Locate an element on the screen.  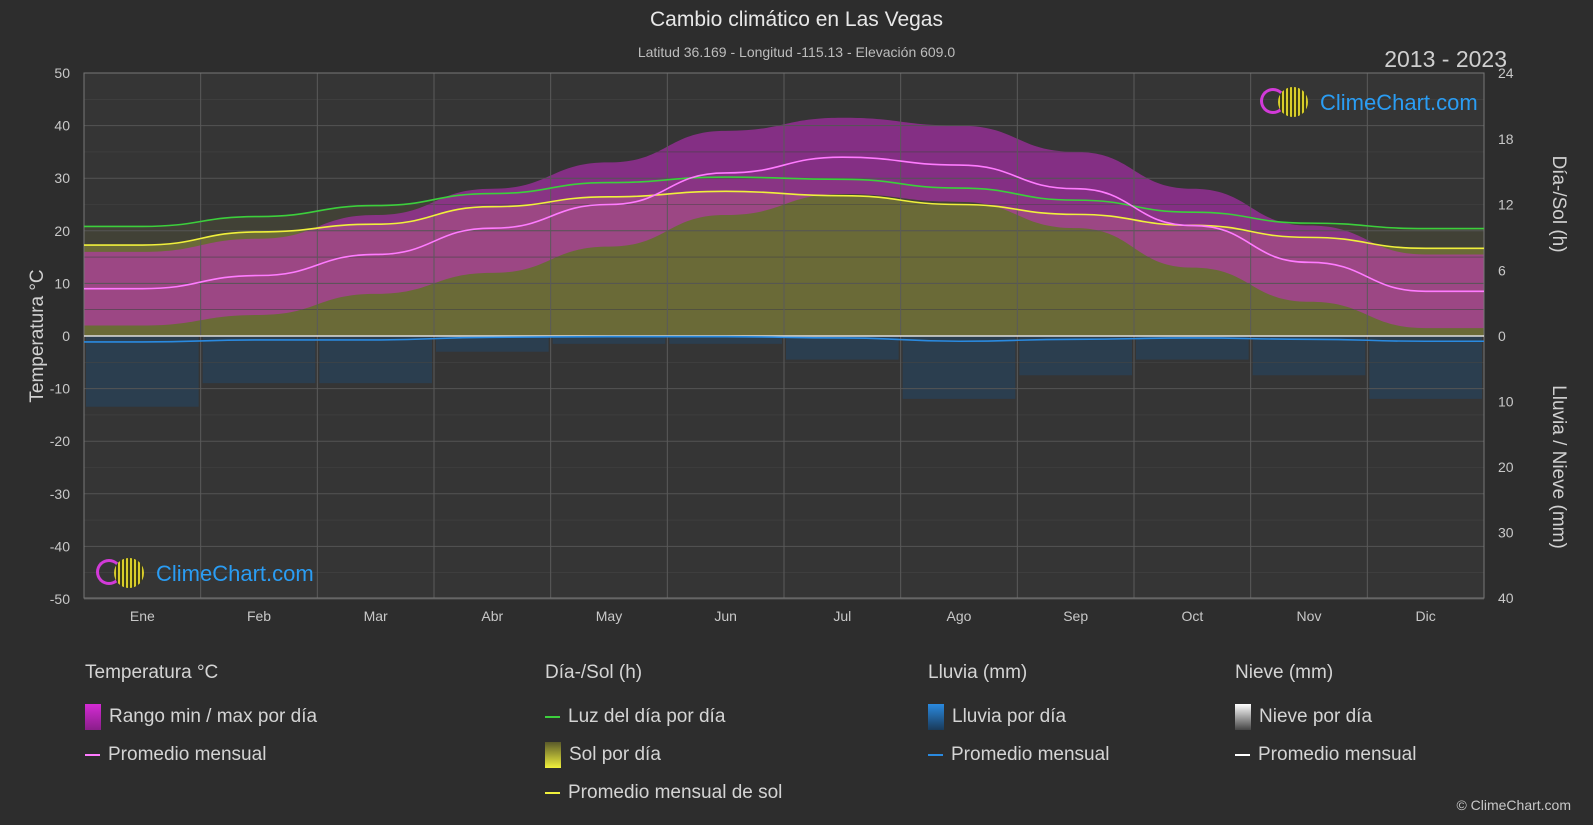
snow-avg-swatch is located at coordinates (1242, 755).